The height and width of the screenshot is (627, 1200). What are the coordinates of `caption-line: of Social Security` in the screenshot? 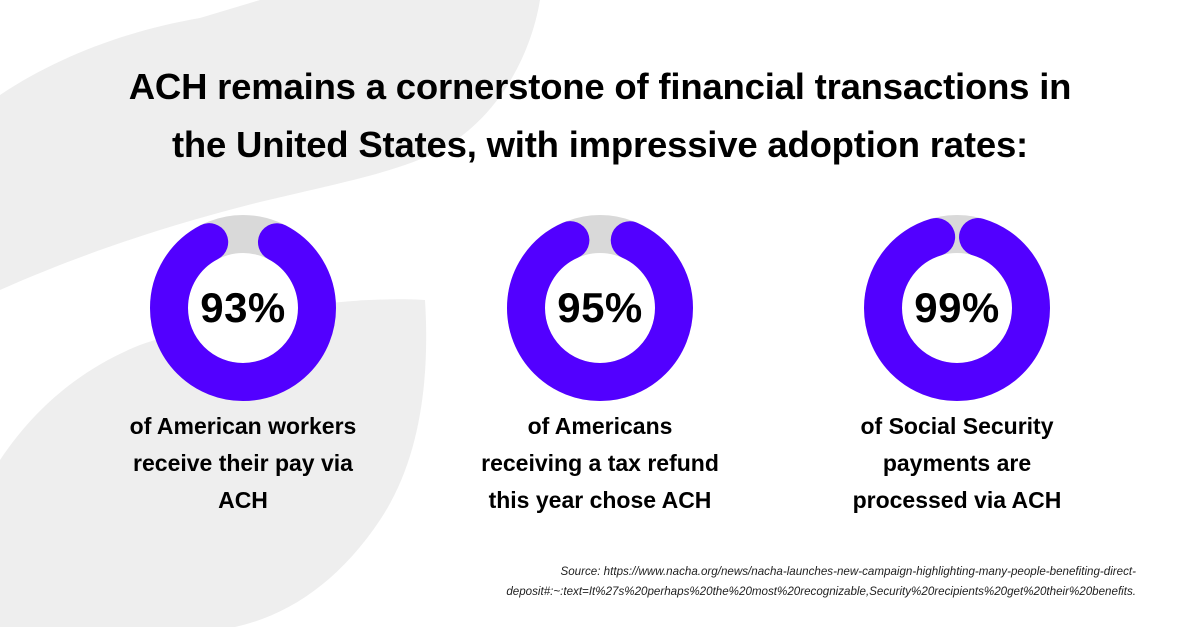 It's located at (957, 426).